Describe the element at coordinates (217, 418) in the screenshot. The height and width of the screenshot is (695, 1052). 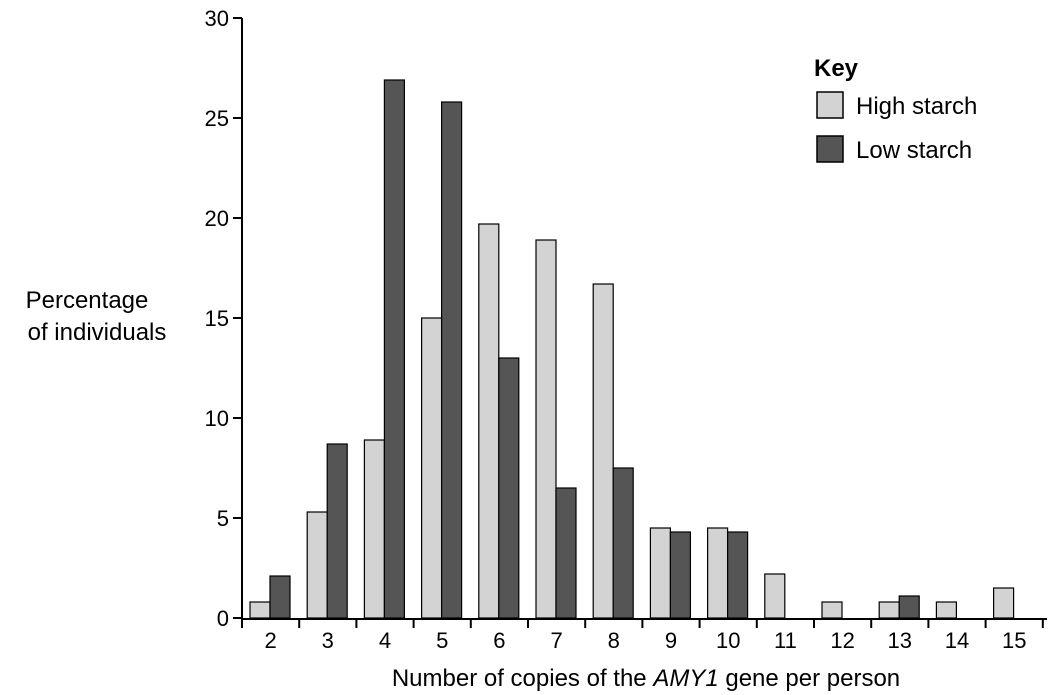
I see `y-tick-label: 10` at that location.